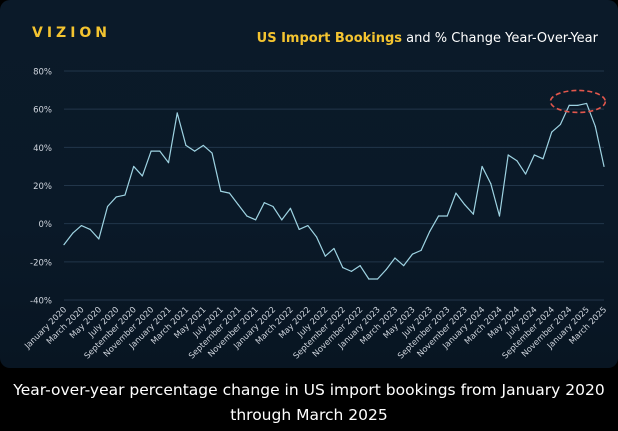 The height and width of the screenshot is (431, 618). Describe the element at coordinates (330, 38) in the screenshot. I see `chart-title-highlight: US Import Bookings` at that location.